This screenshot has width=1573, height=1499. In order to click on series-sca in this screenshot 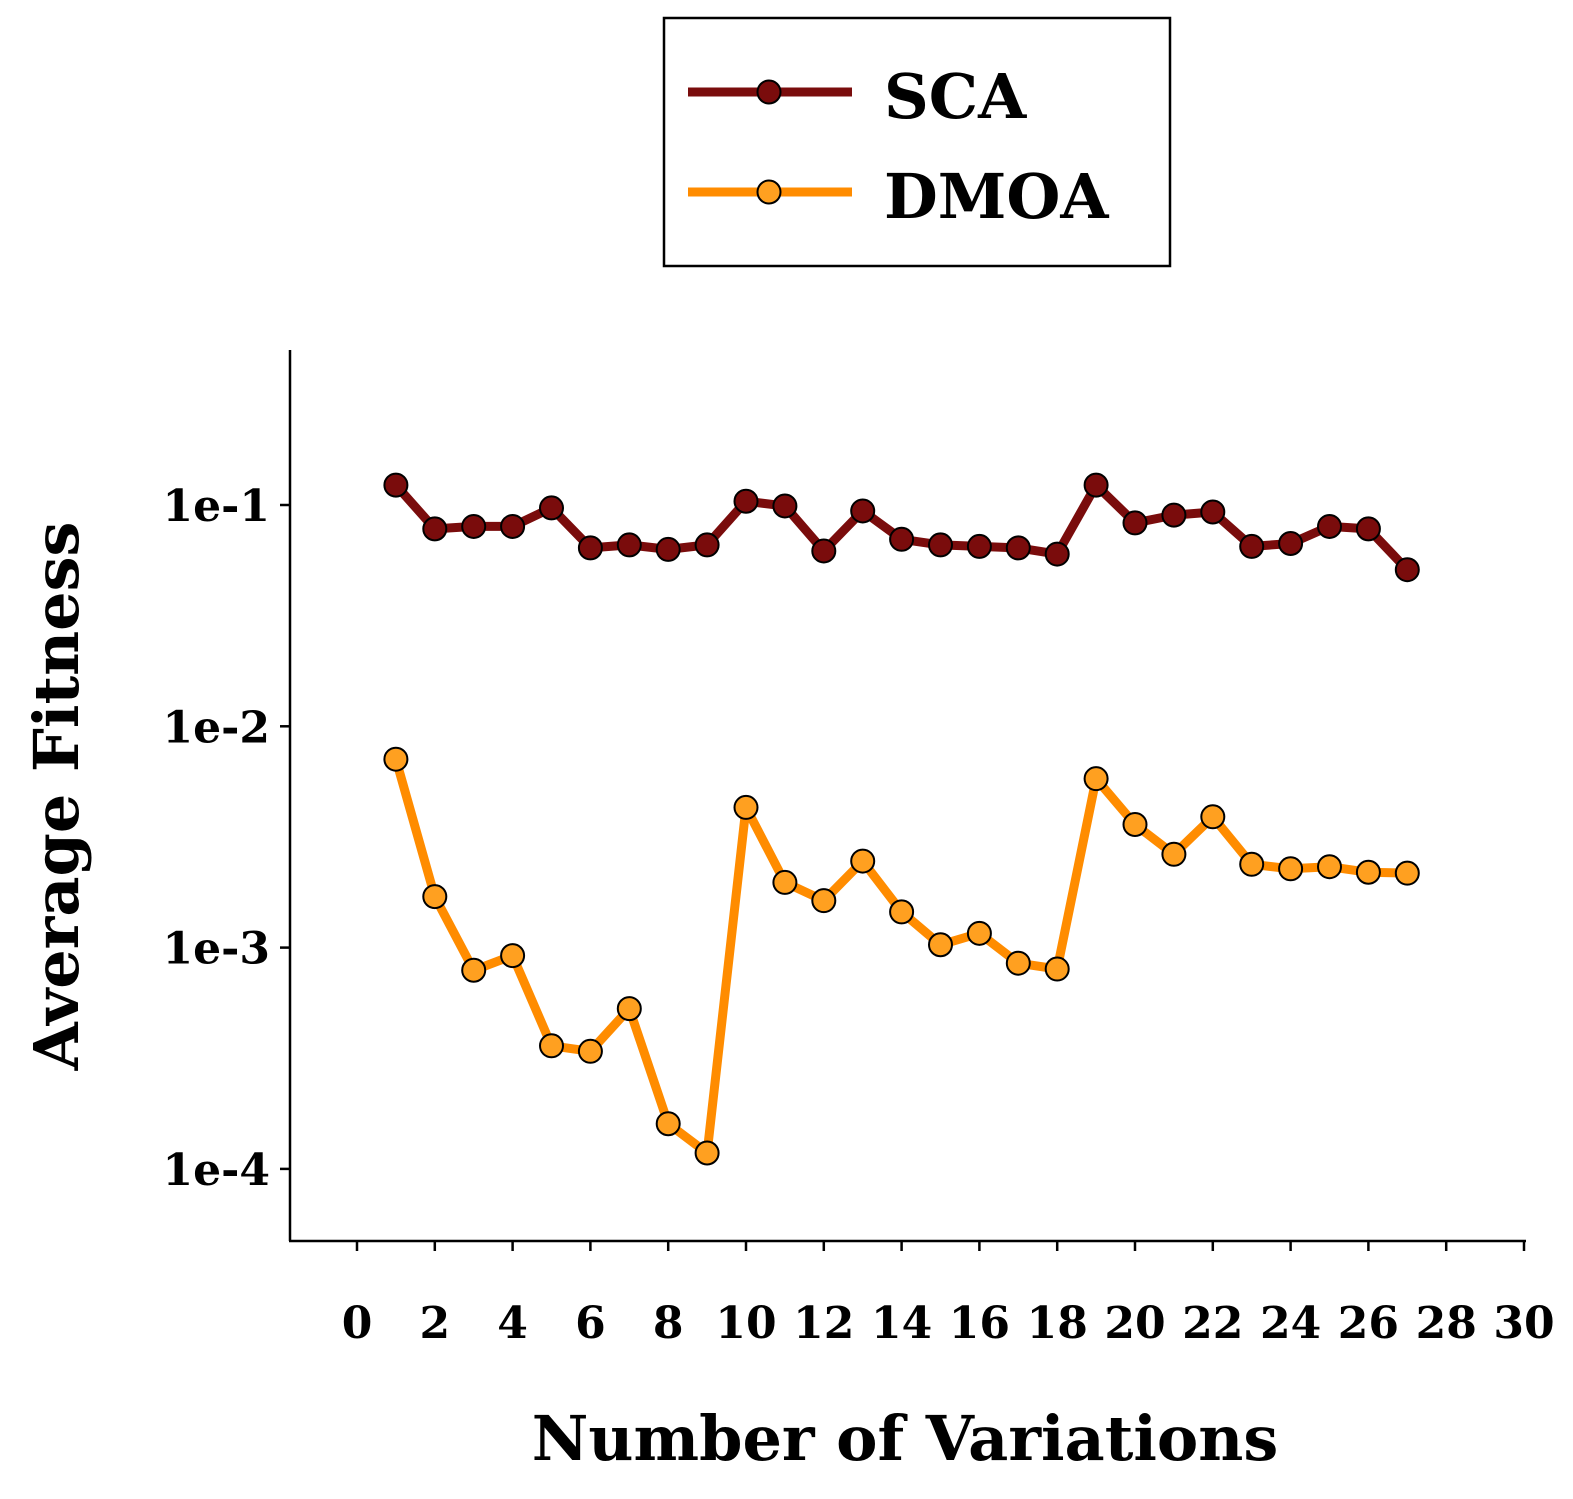, I will do `click(901, 527)`.